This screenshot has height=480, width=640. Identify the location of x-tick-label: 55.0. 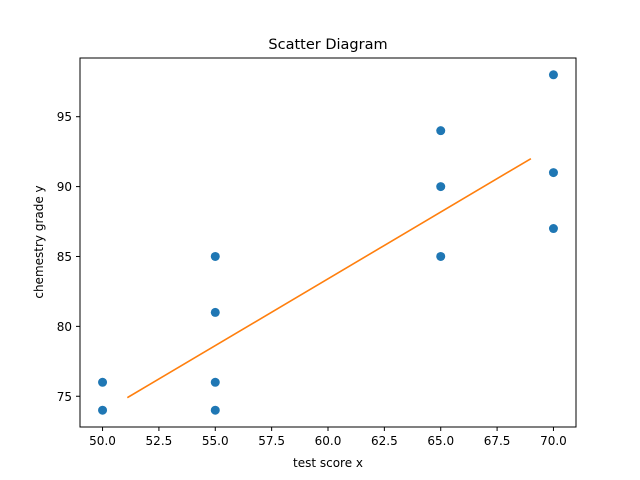
(215, 441).